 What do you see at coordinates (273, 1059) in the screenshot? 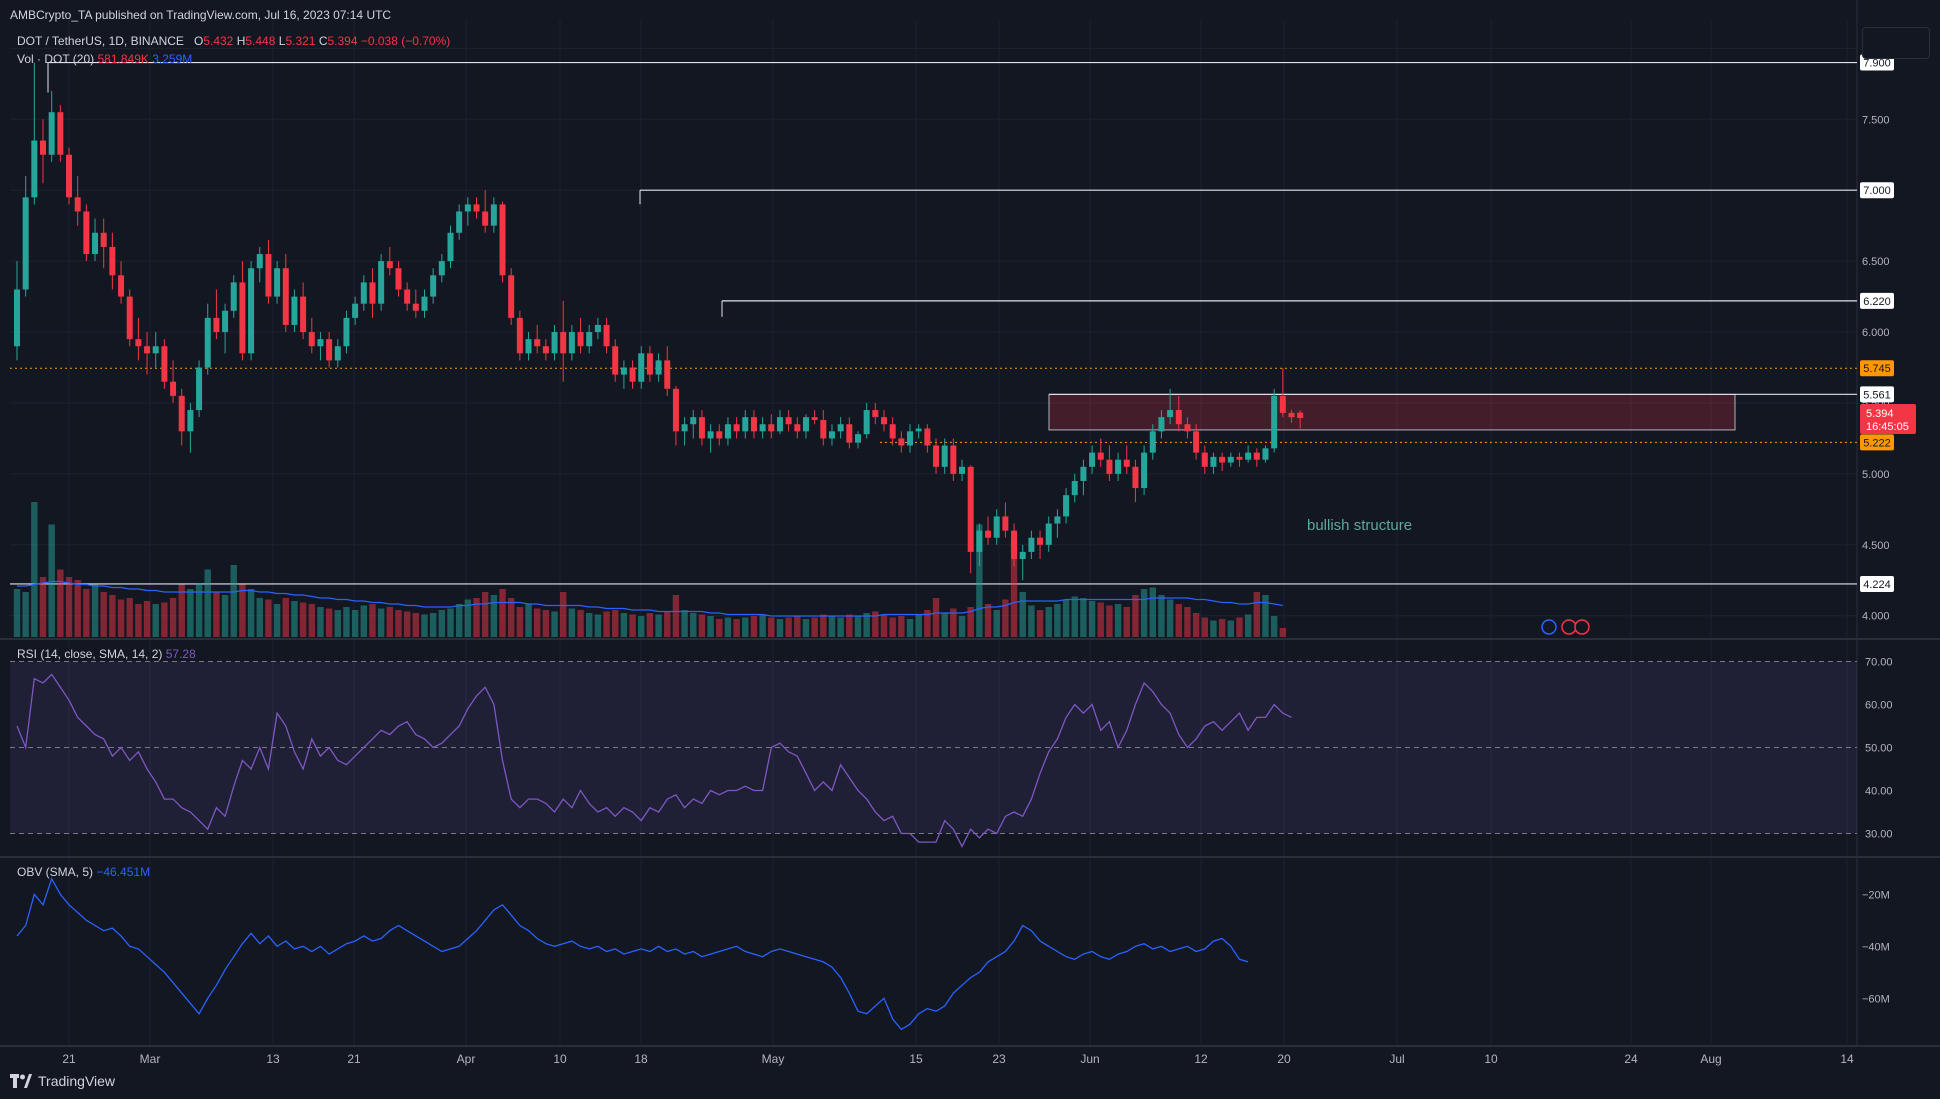
I see `time-axis-tick: 13` at bounding box center [273, 1059].